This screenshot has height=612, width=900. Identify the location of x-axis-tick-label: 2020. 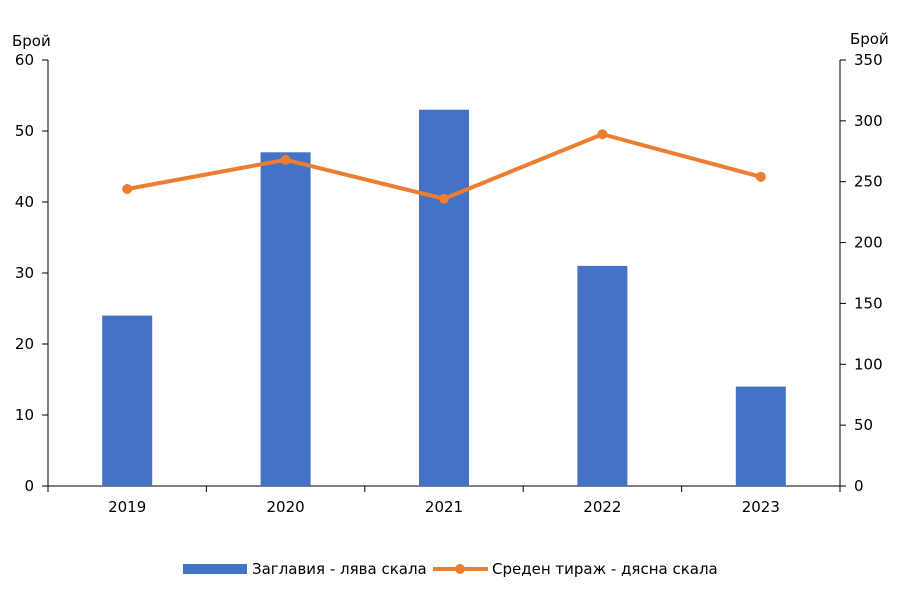
(286, 507).